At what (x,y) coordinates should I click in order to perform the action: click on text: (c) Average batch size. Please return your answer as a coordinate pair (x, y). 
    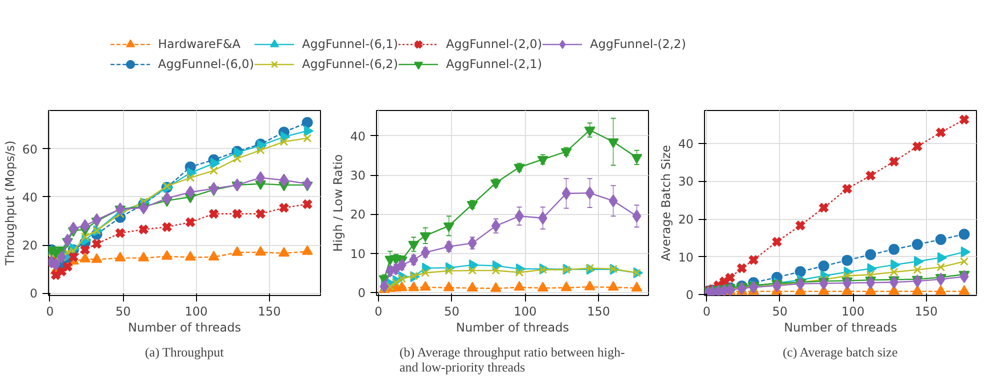
    Looking at the image, I should click on (840, 352).